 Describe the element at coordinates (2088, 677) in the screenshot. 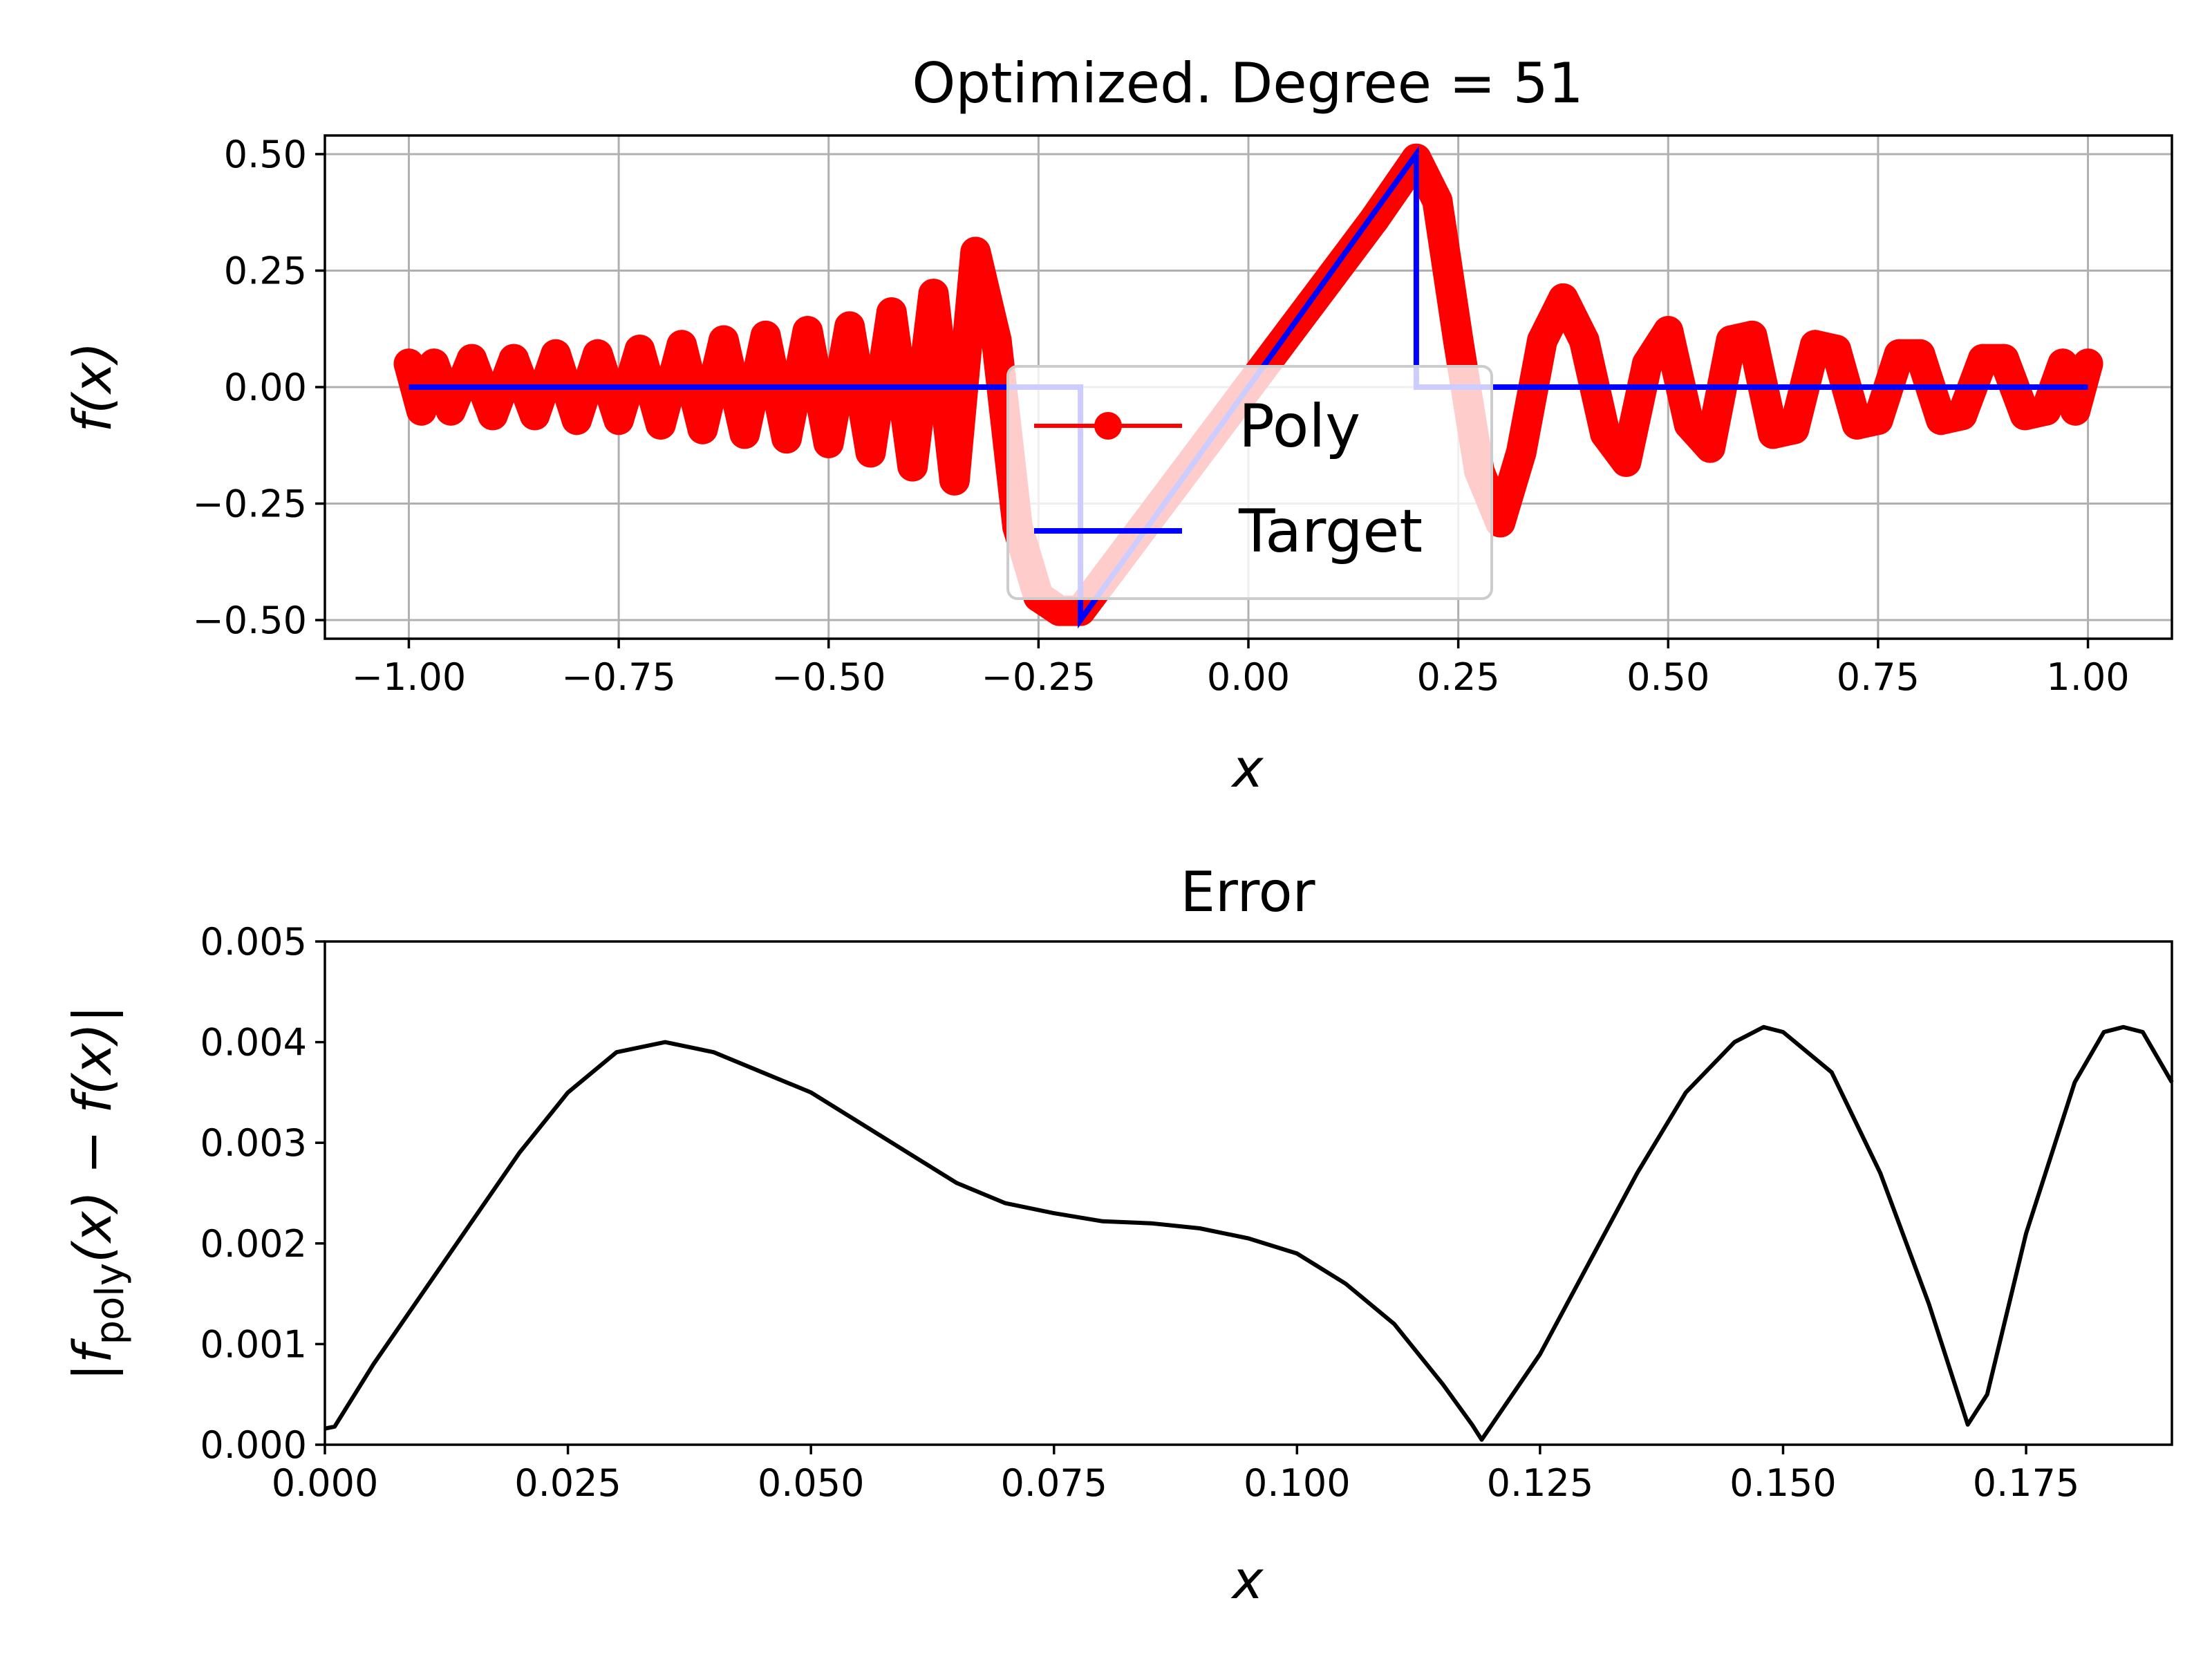

I see `top-x-tick-label: 1.00` at that location.